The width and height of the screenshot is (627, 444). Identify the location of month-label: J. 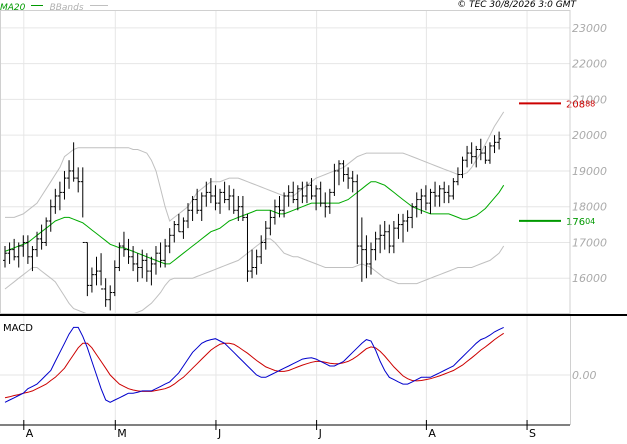
(320, 433).